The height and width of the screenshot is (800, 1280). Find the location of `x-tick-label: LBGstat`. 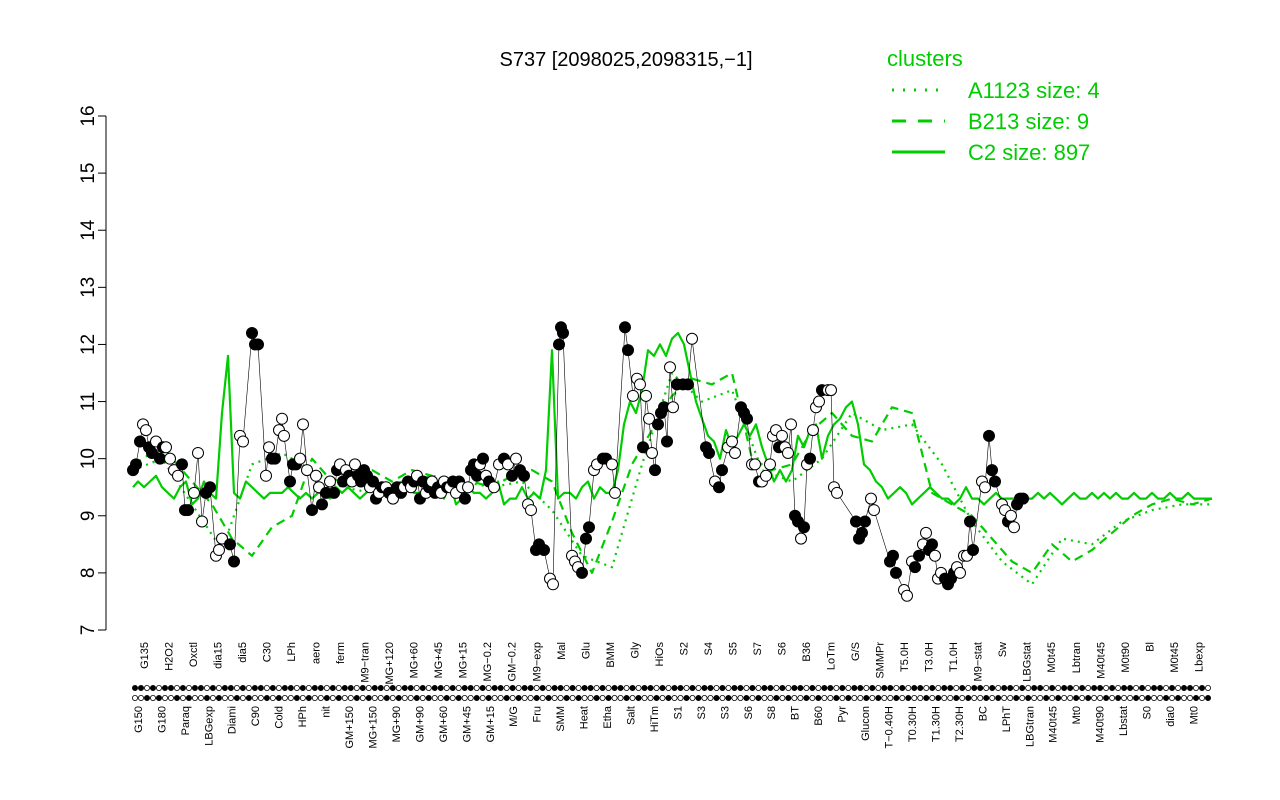

x-tick-label: LBGstat is located at coordinates (1028, 662).